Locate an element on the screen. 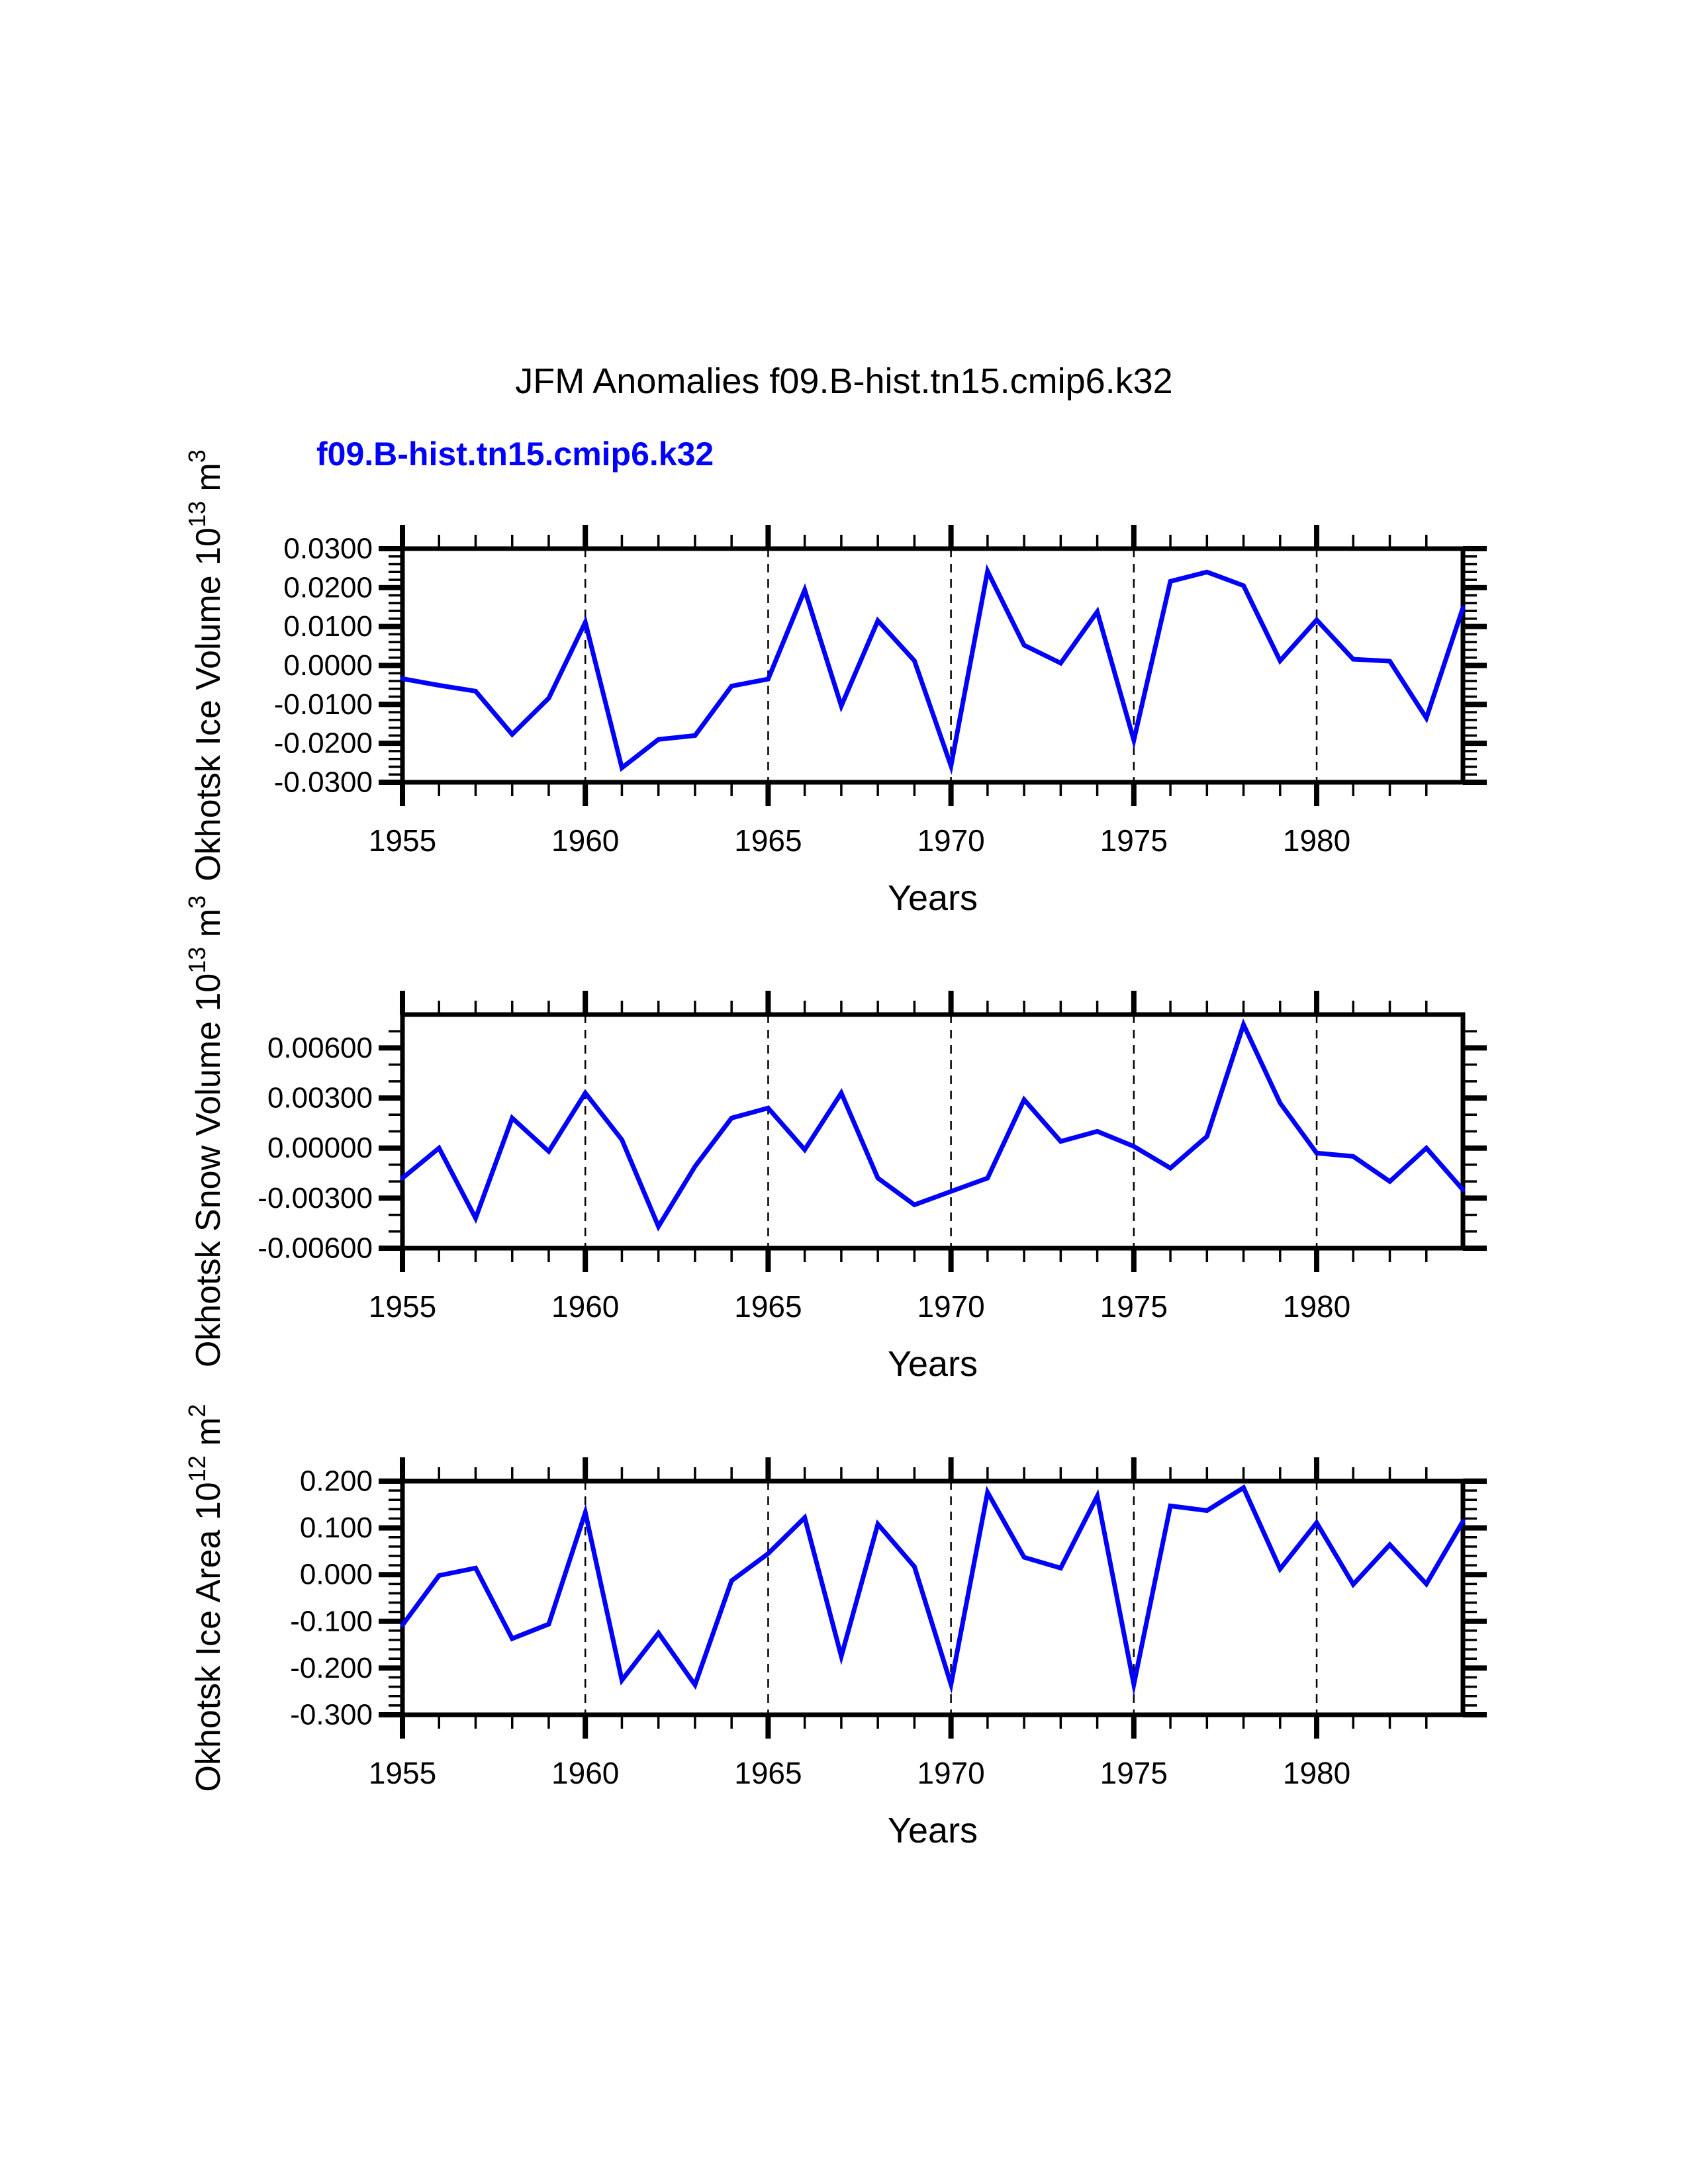  y-axis-title: Okhotsk Snow Volume 1013 m3 is located at coordinates (205, 1131).